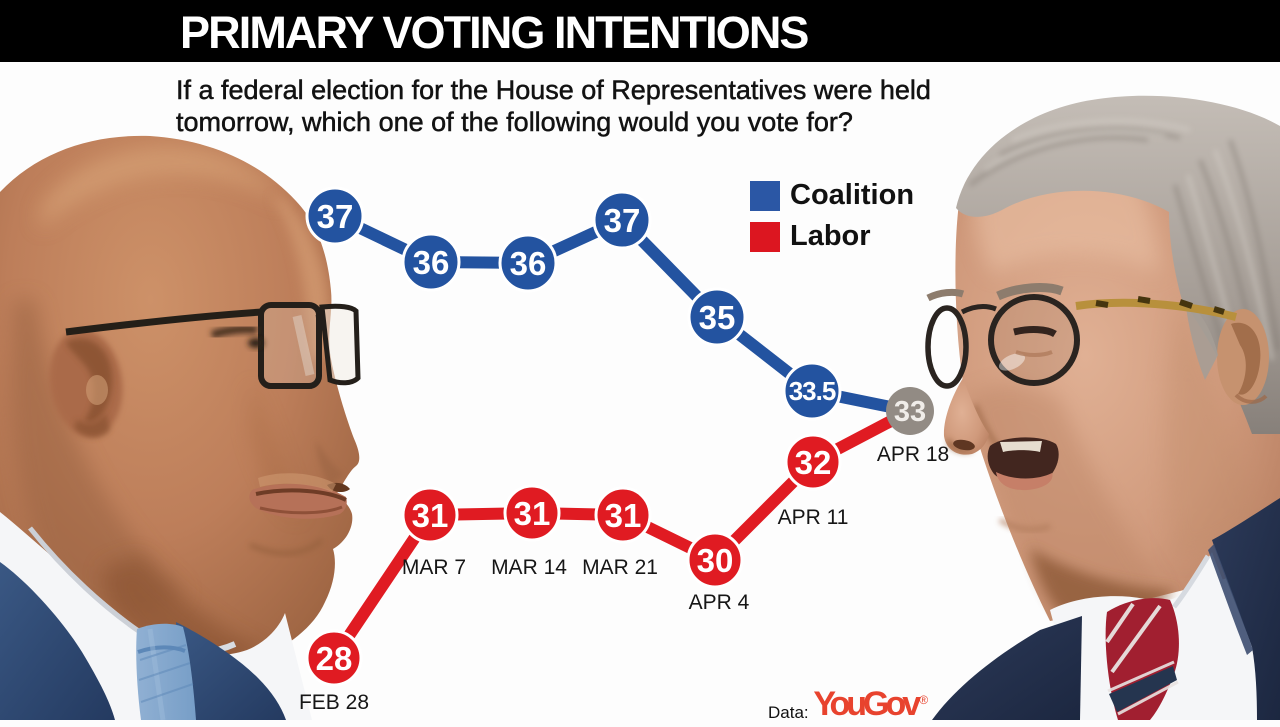 This screenshot has height=727, width=1280. What do you see at coordinates (620, 567) in the screenshot?
I see `svg-text: MAR 21` at bounding box center [620, 567].